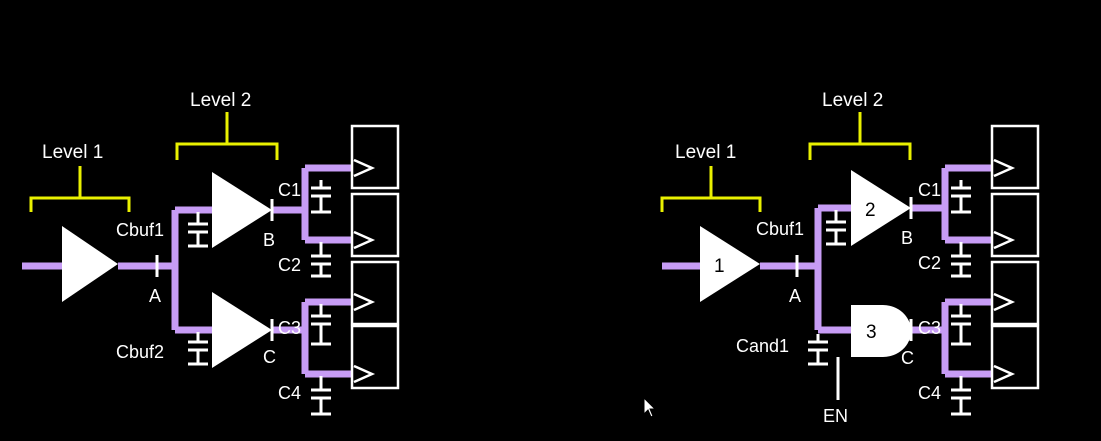 This screenshot has height=441, width=1101. I want to click on right-gate-2-number: 2, so click(870, 210).